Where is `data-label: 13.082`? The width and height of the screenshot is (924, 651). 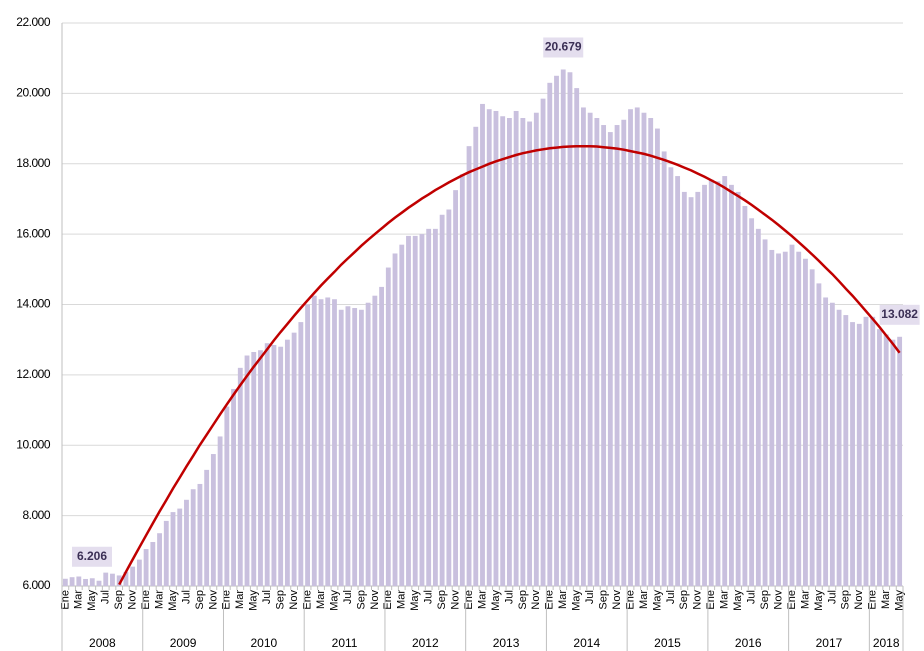
data-label: 13.082 is located at coordinates (899, 314).